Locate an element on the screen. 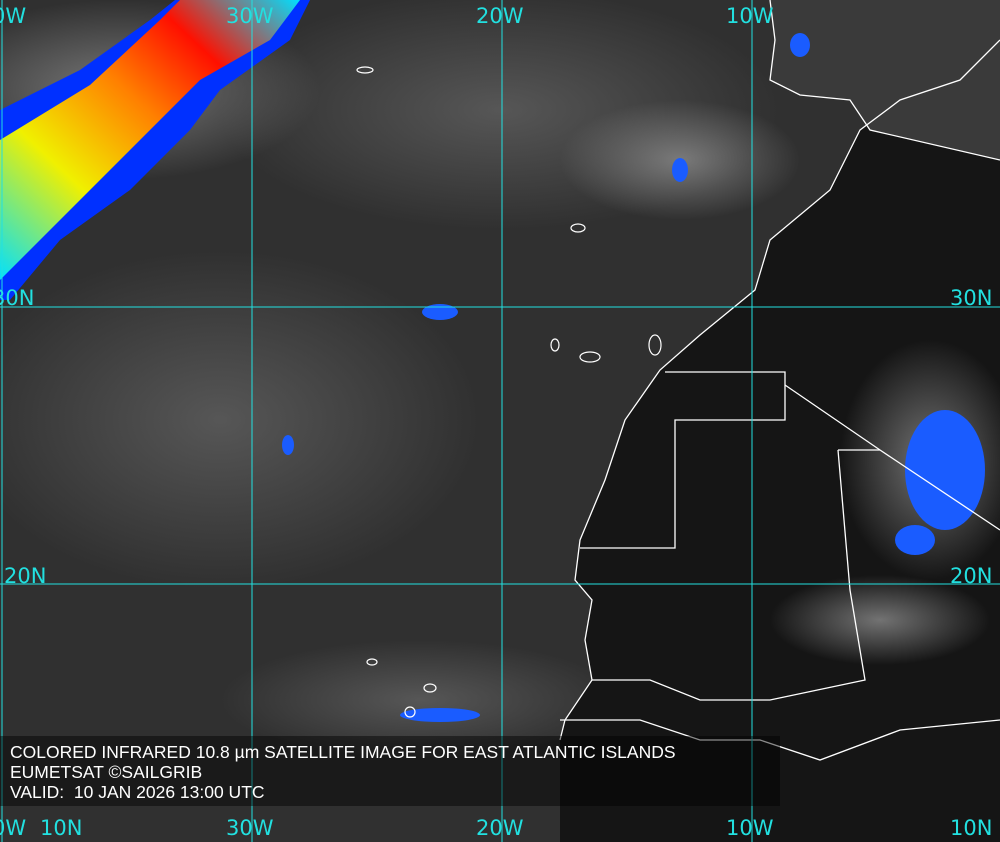 The image size is (1000, 842). lon-label-bottom: 10W is located at coordinates (750, 828).